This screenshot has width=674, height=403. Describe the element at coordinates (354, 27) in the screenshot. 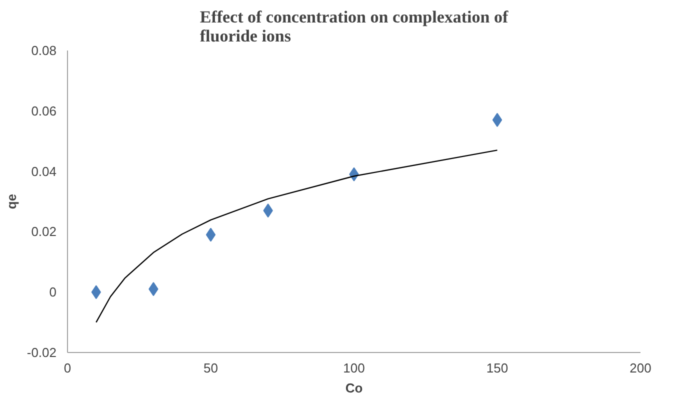

I see `chart-title: Effect of concentration on complexation of fluoride ions` at that location.